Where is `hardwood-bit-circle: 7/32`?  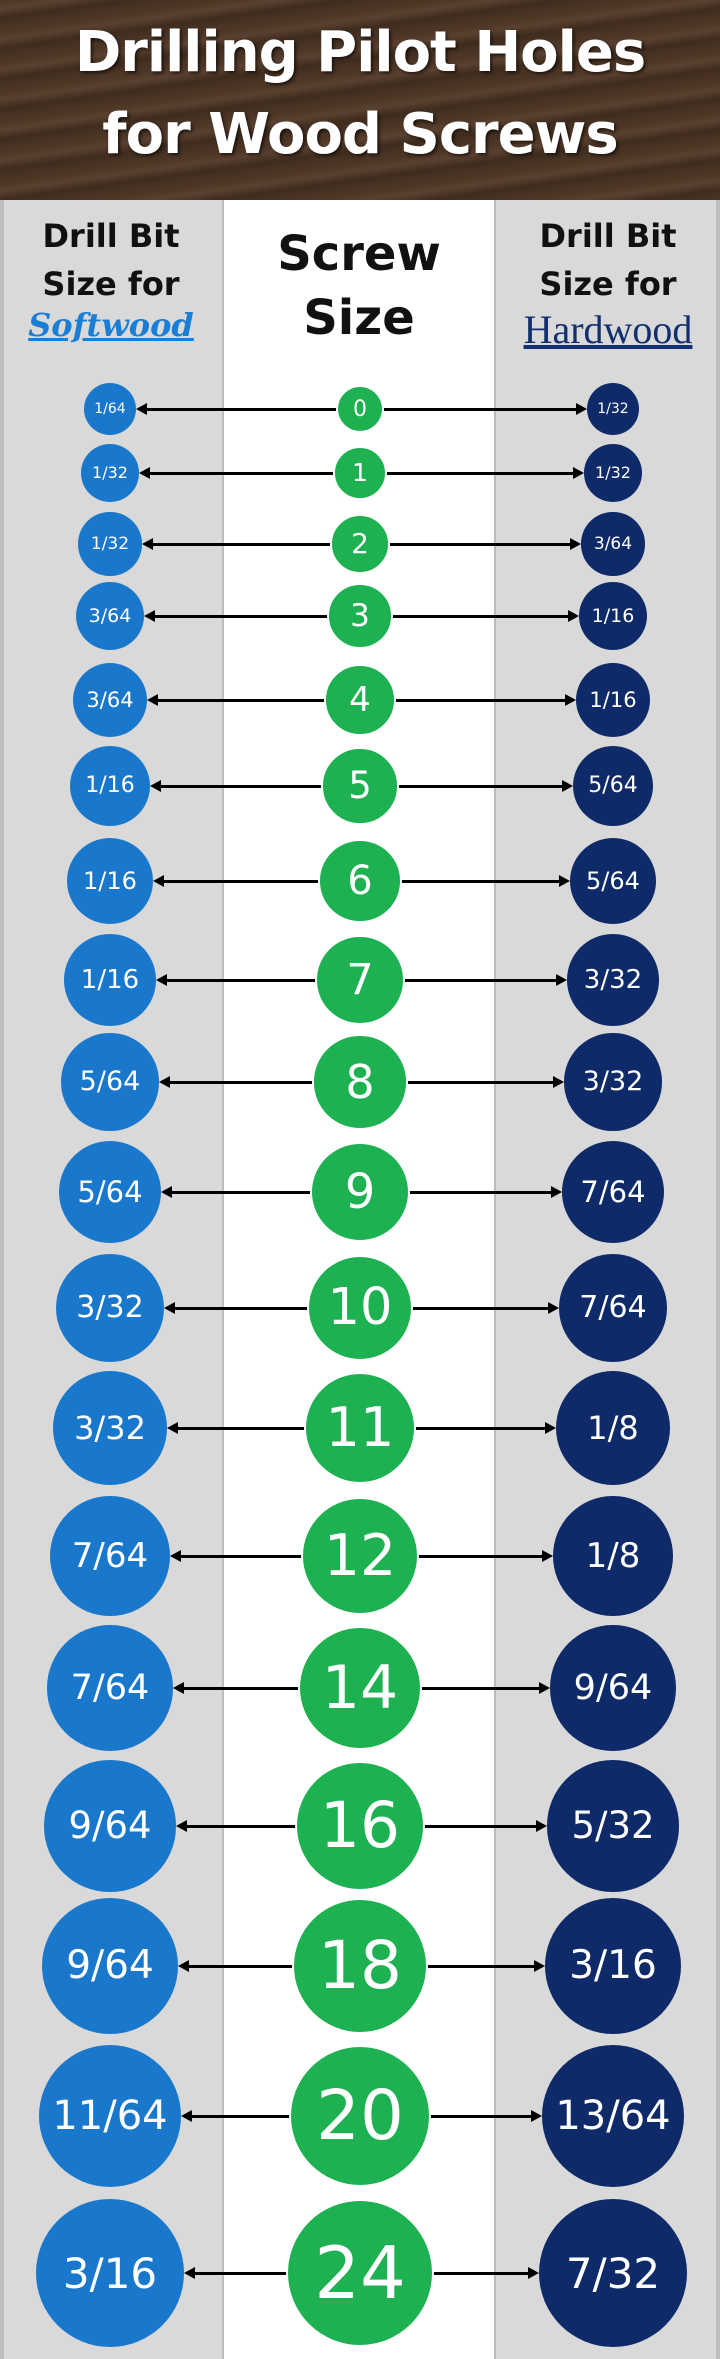
hardwood-bit-circle: 7/32 is located at coordinates (613, 2273).